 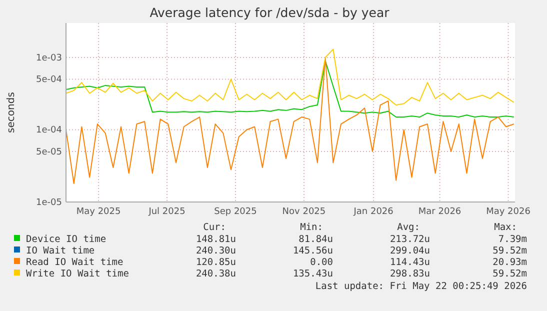 I want to click on x-tick-label: Nov 2025, so click(x=304, y=212).